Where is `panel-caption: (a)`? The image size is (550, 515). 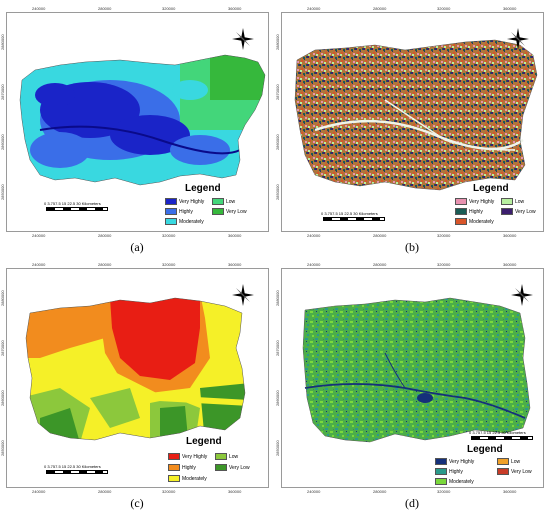 panel-caption: (a) is located at coordinates (137, 247).